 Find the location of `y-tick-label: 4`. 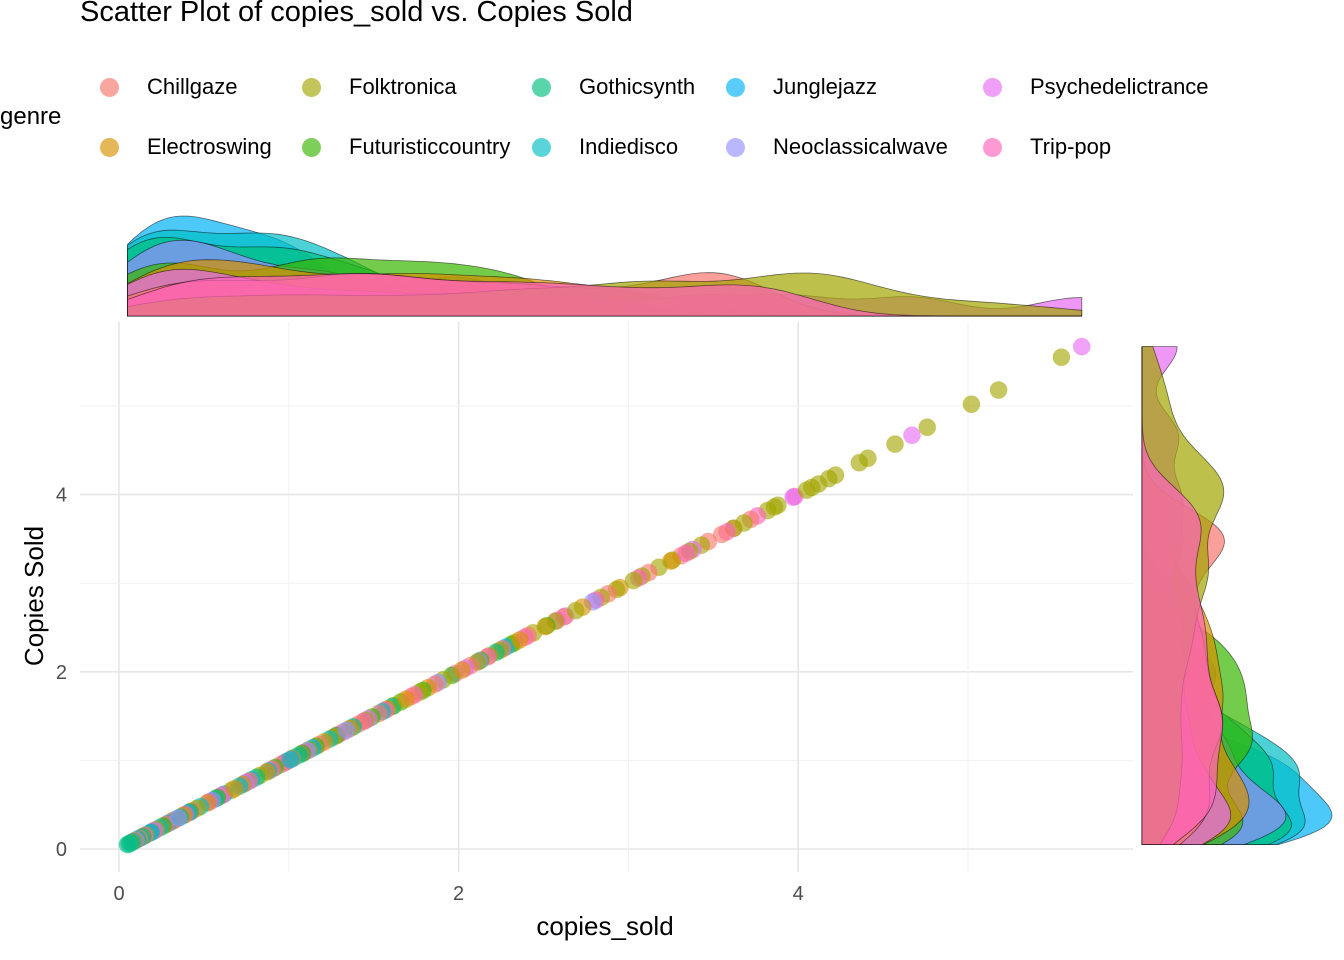

y-tick-label: 4 is located at coordinates (61, 496).